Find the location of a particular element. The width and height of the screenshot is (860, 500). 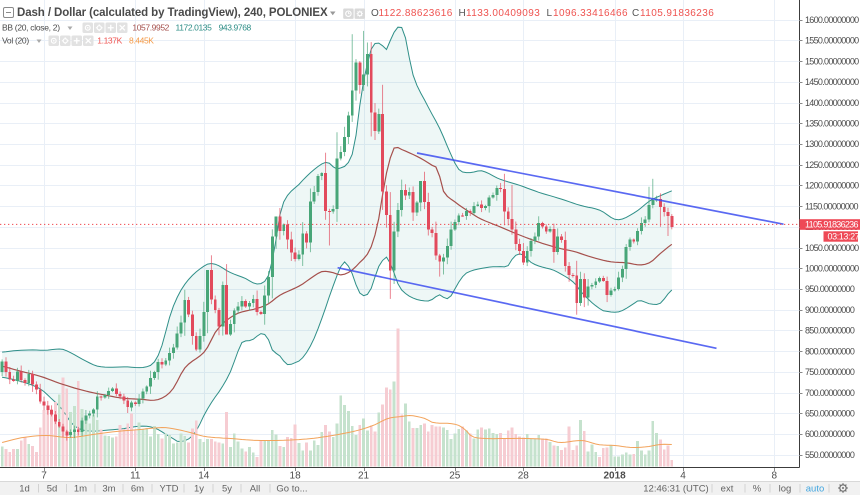

svg-text: 8 is located at coordinates (775, 476).